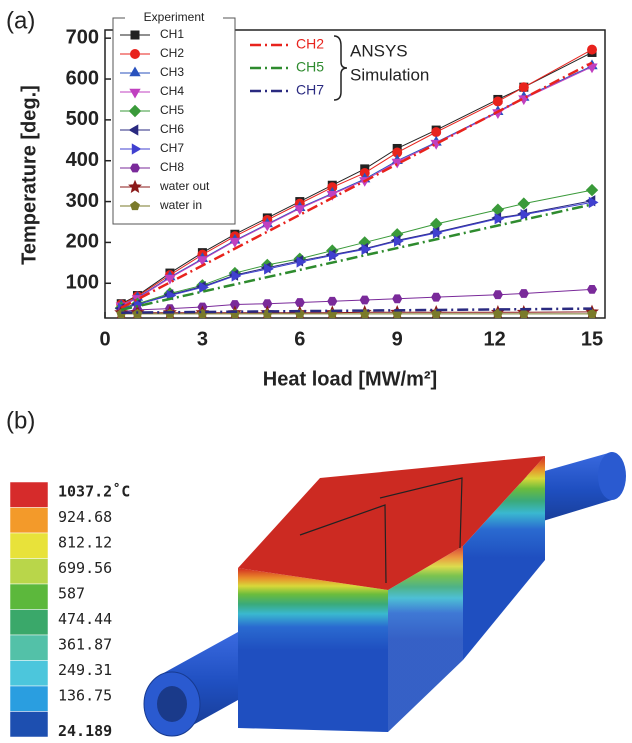 The height and width of the screenshot is (743, 632). Describe the element at coordinates (174, 17) in the screenshot. I see `legend-title: Experiment` at that location.